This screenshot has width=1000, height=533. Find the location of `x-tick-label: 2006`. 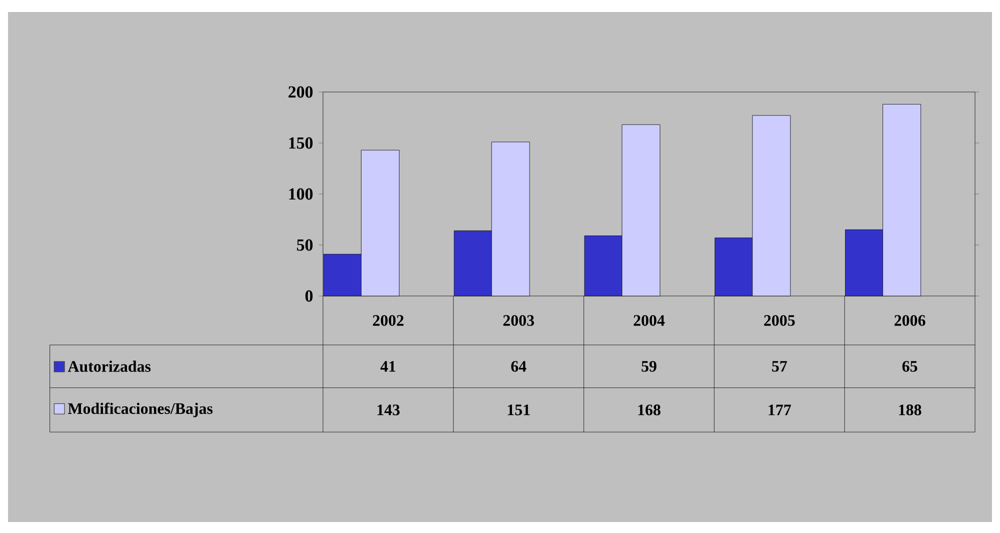

x-tick-label: 2006 is located at coordinates (910, 320).